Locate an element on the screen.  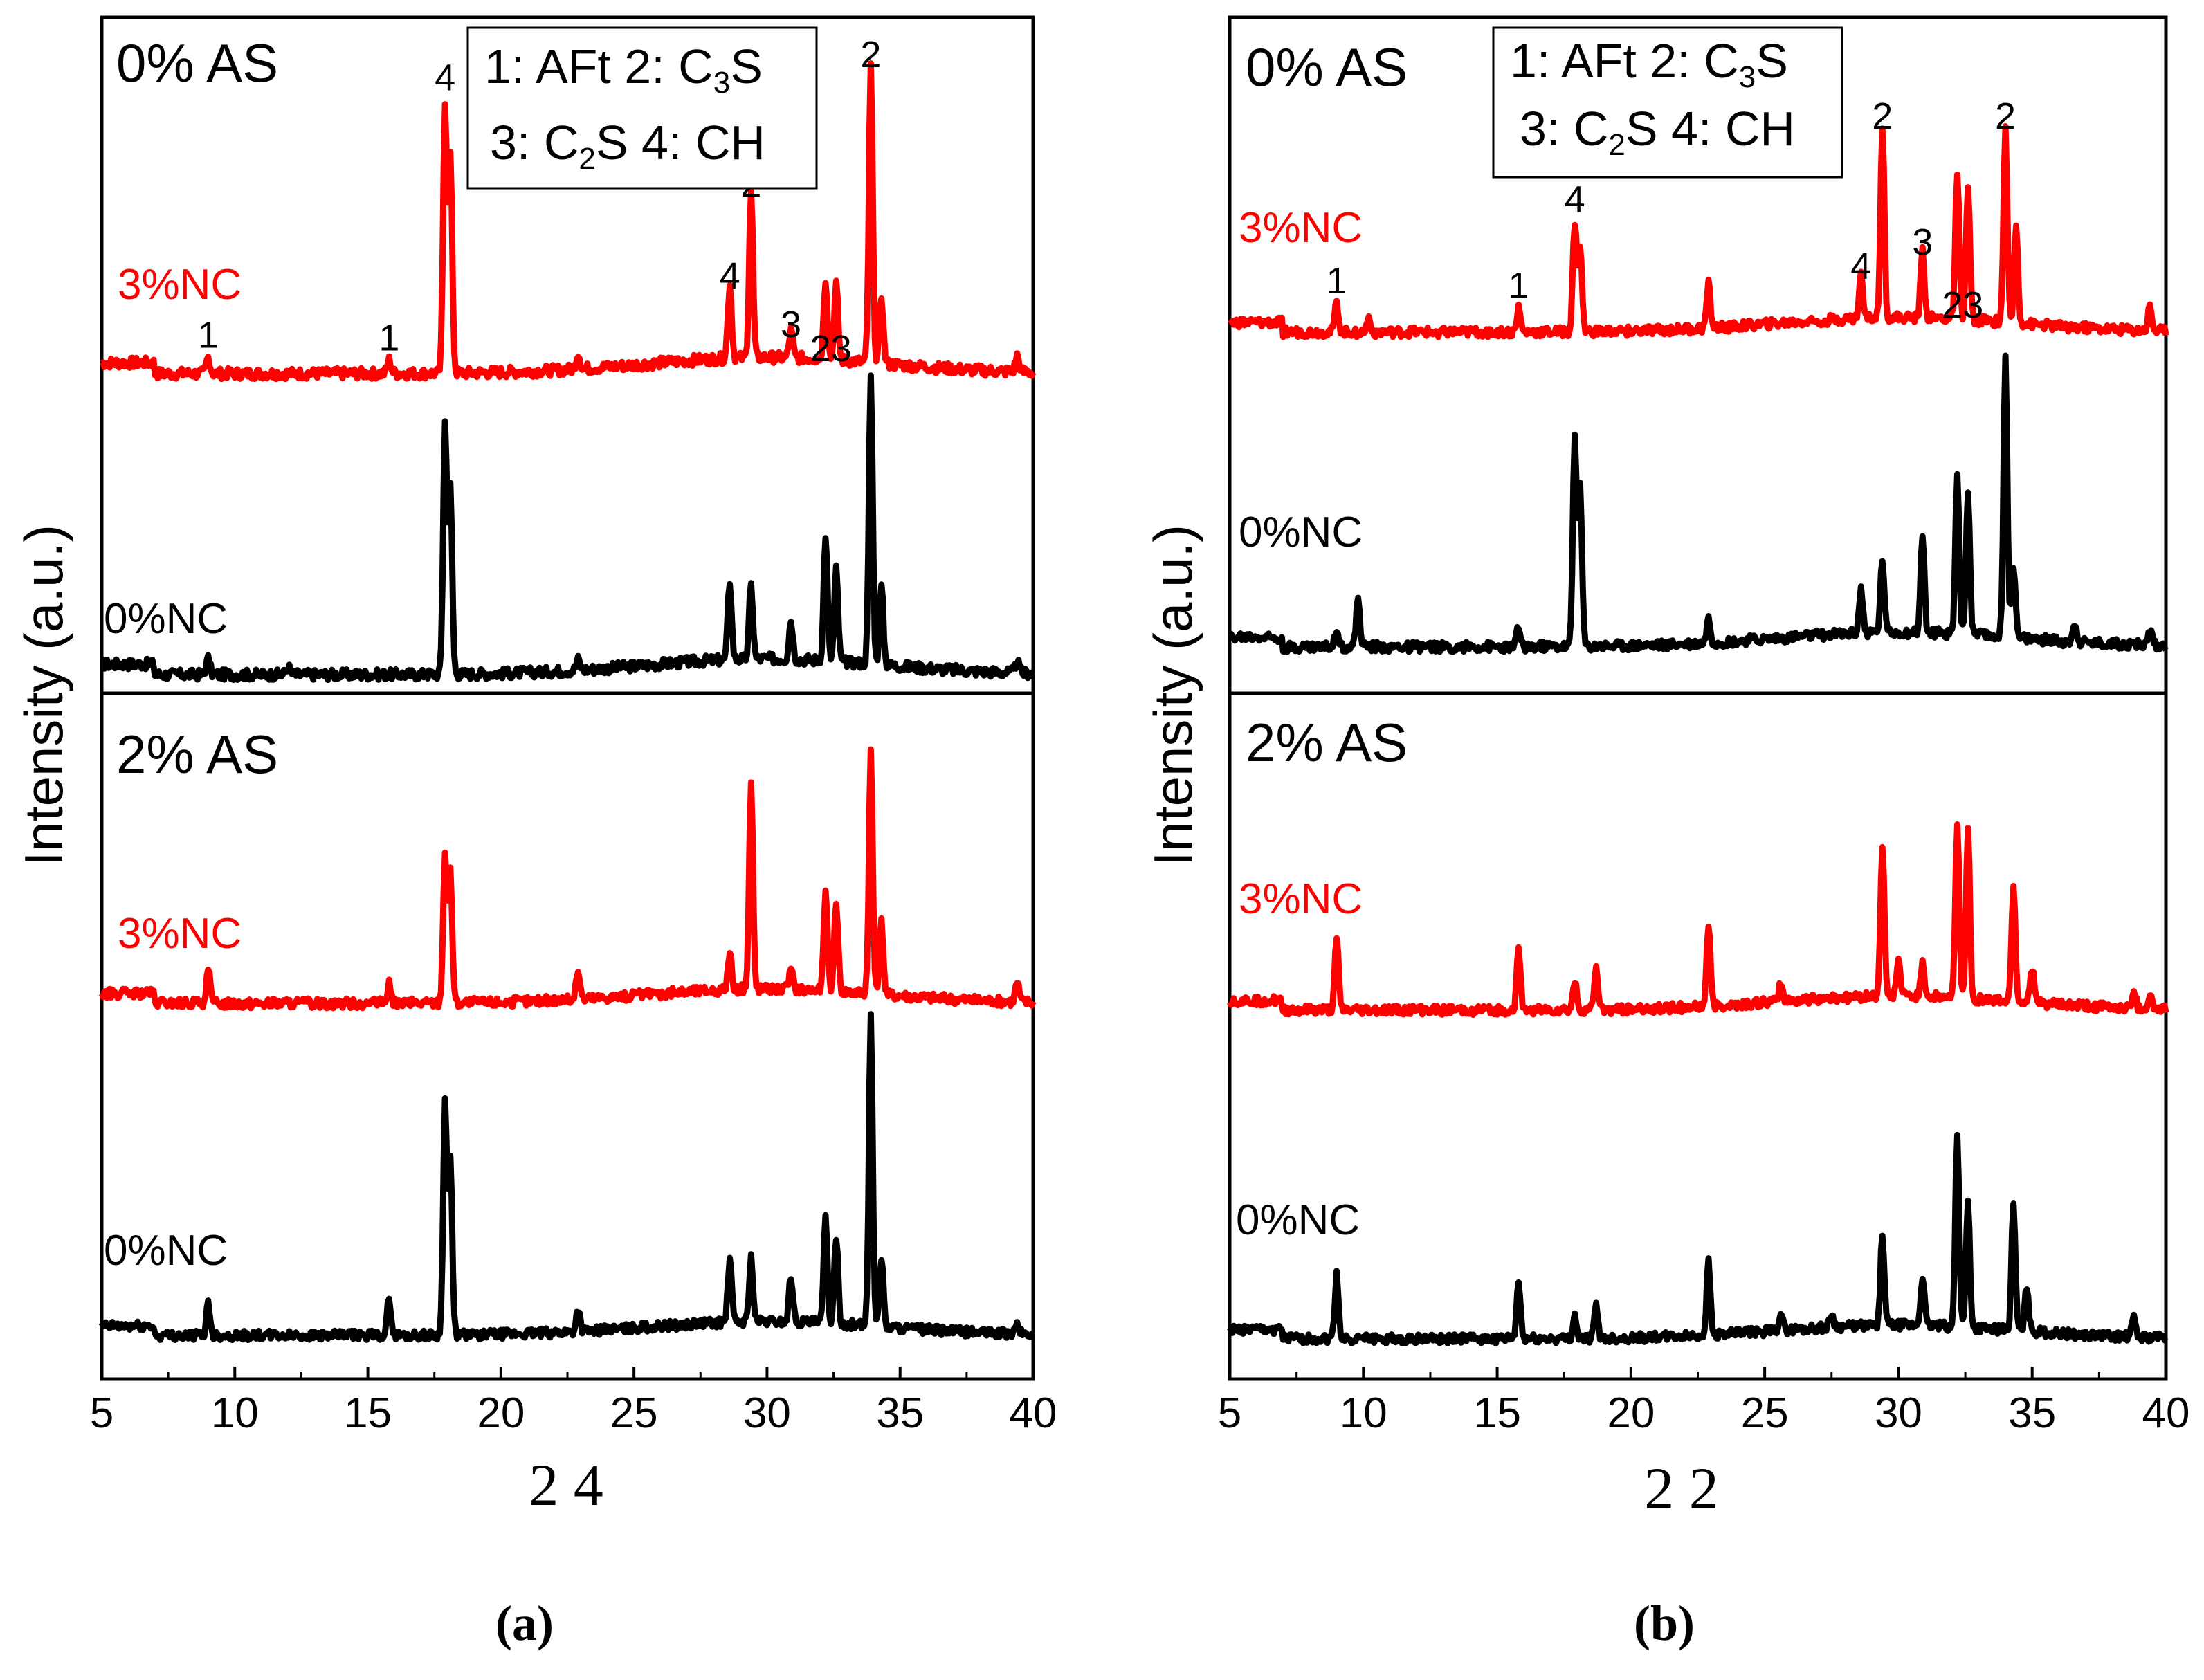
peak-label-b-5: 3 is located at coordinates (1922, 242).